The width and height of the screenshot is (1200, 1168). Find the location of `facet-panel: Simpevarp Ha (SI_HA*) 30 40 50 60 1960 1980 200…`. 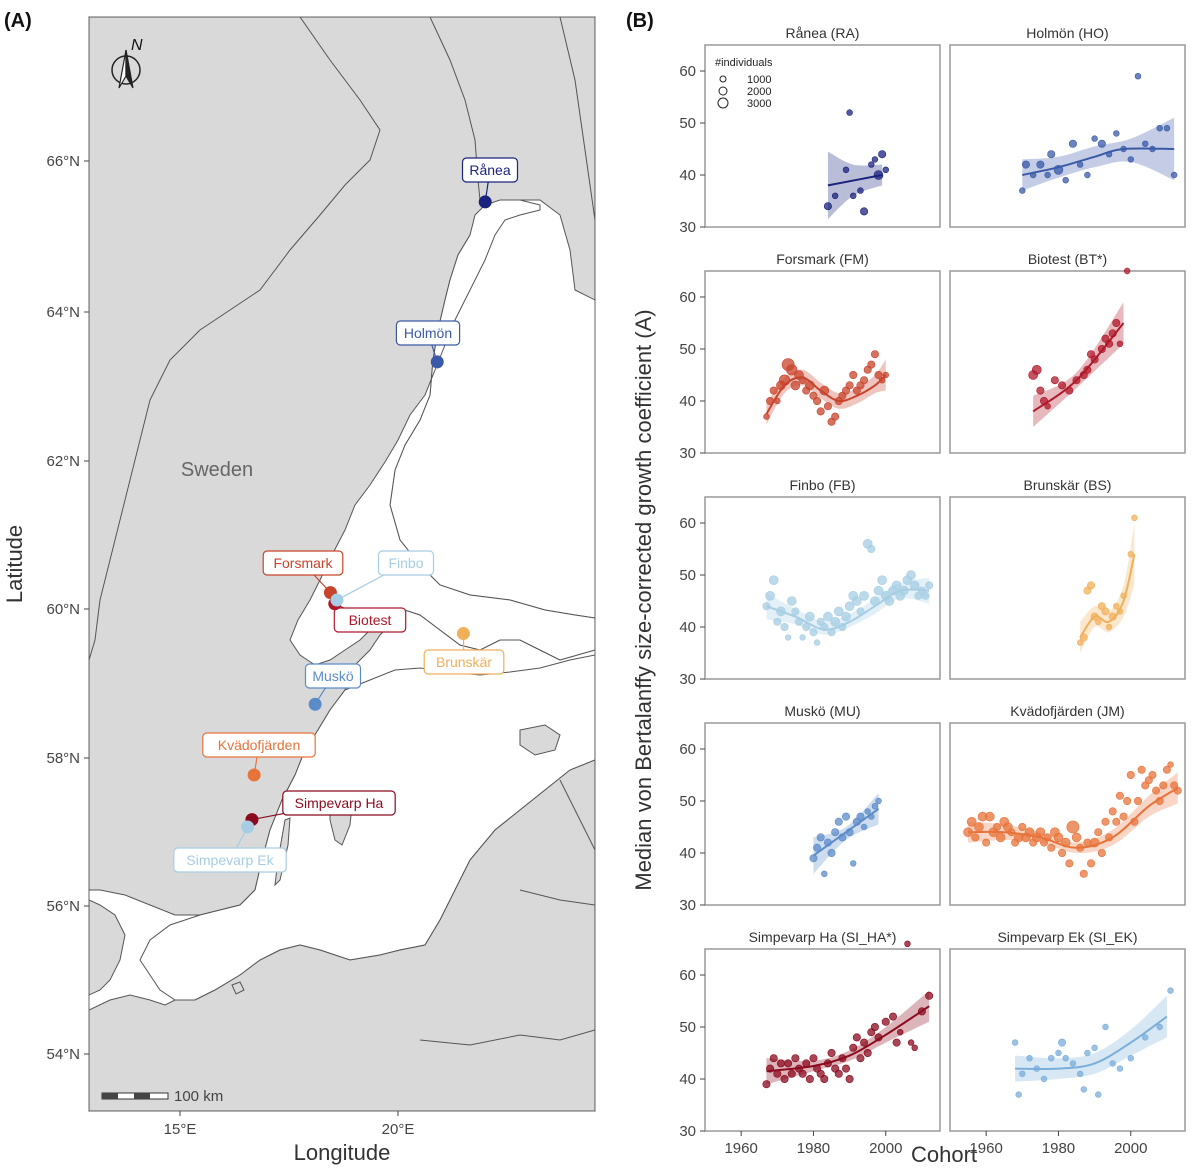

facet-panel: Simpevarp Ha (SI_HA*) 30 40 50 60 1960 1980 200… is located at coordinates (810, 1043).